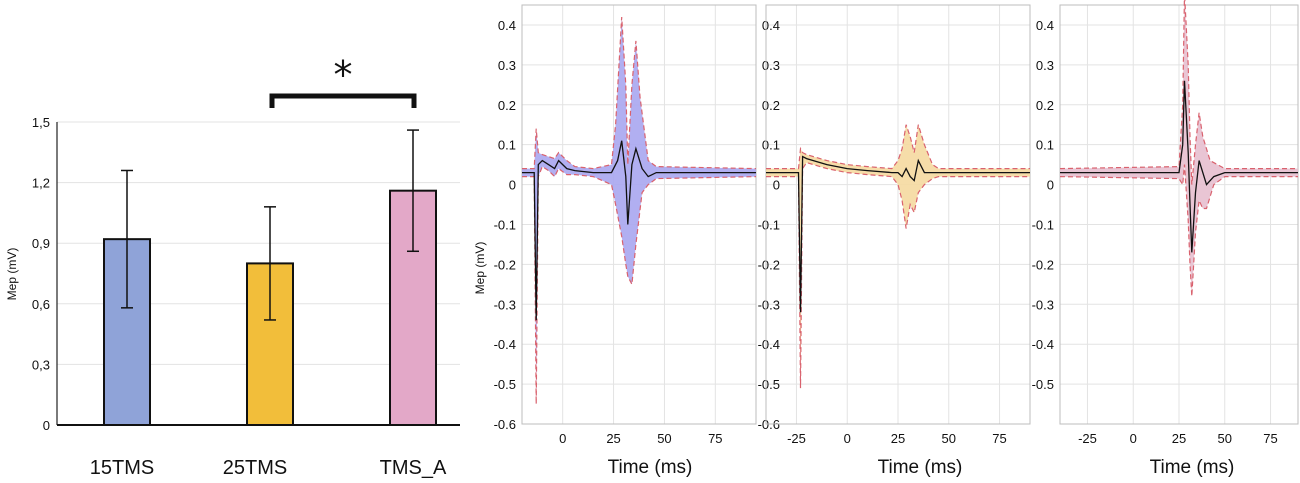 Image resolution: width=1300 pixels, height=483 pixels. Describe the element at coordinates (480, 268) in the screenshot. I see `waveform-ylabel: Mep (mV)` at that location.